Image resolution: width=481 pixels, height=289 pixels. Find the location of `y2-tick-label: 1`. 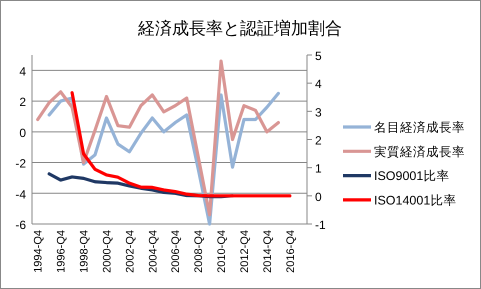

y2-tick-label: 1 is located at coordinates (318, 169).